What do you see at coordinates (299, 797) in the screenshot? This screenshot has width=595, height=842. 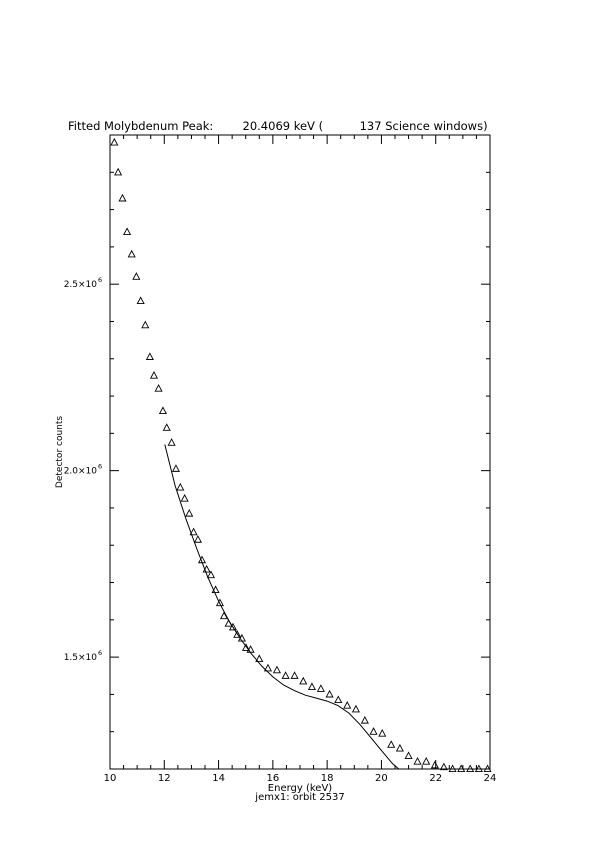 I see `chart-subtitle: jemx1: orbit 2537` at bounding box center [299, 797].